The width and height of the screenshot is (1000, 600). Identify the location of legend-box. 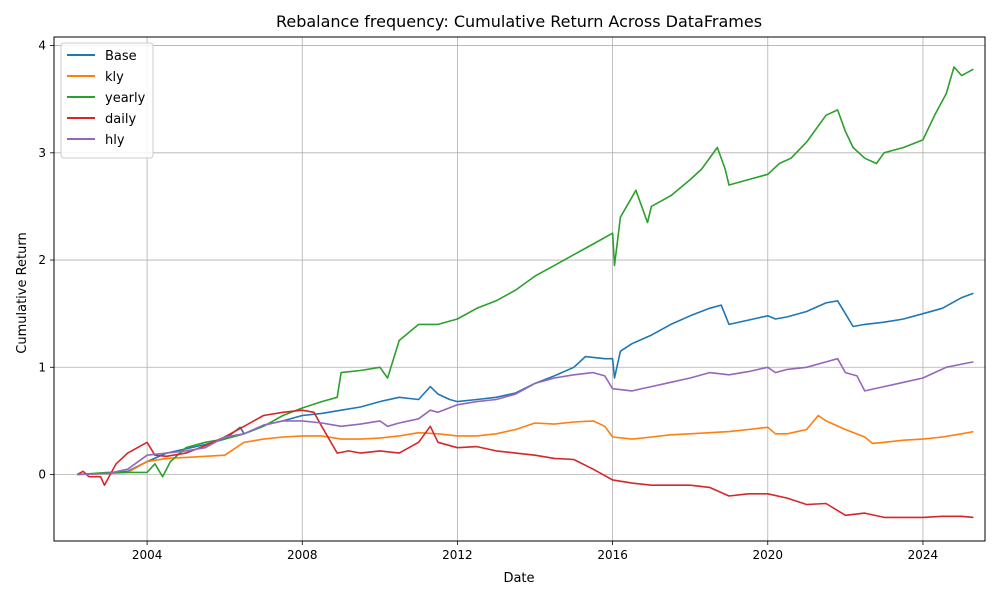
(107, 100).